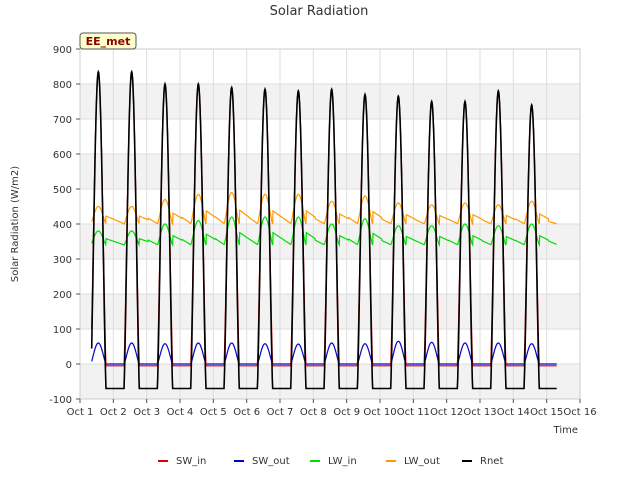  Describe the element at coordinates (69, 365) in the screenshot. I see `y-tick-label: 0` at that location.